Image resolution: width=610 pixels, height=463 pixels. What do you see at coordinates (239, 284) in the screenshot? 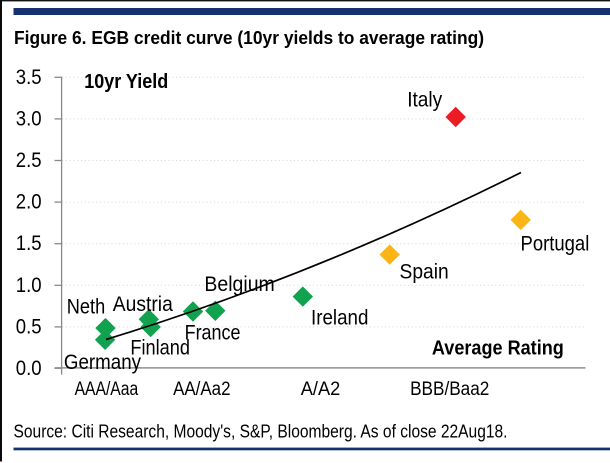
I see `svg-text: Belgium` at bounding box center [239, 284].